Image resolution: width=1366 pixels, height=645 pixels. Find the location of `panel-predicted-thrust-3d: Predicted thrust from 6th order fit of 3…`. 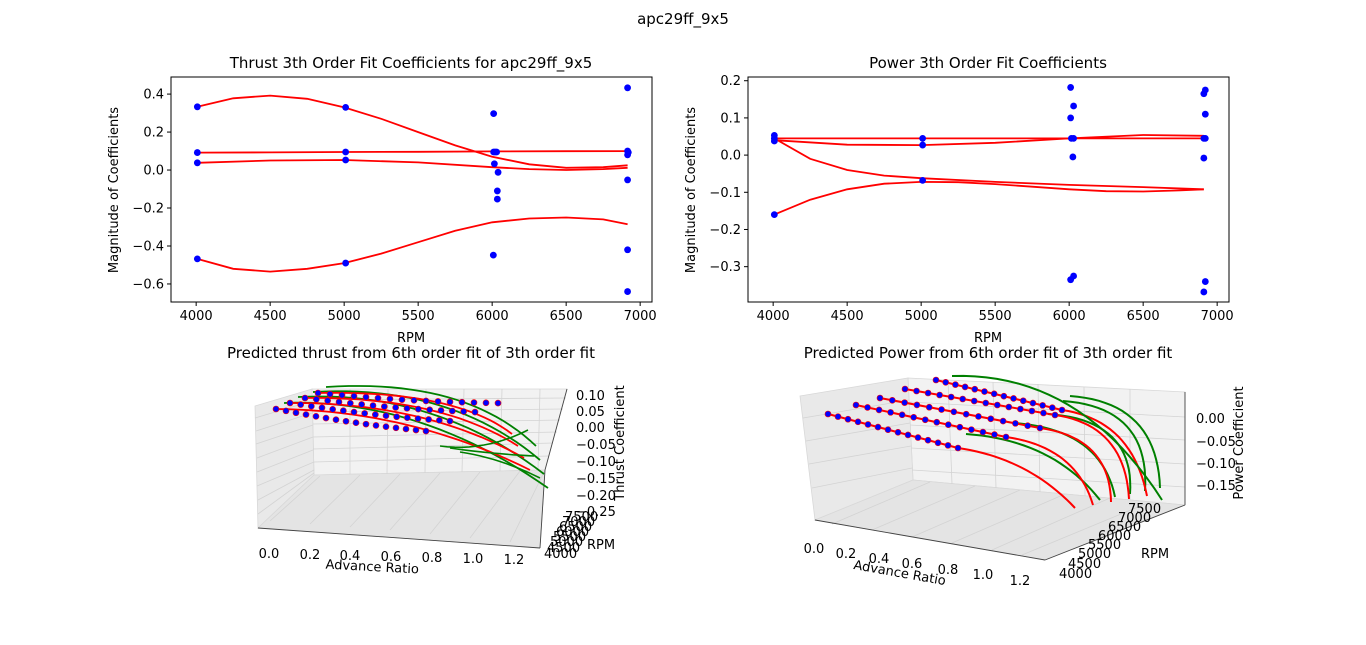

panel-predicted-thrust-3d: Predicted thrust from 6th order fit of 3… is located at coordinates (427, 460).